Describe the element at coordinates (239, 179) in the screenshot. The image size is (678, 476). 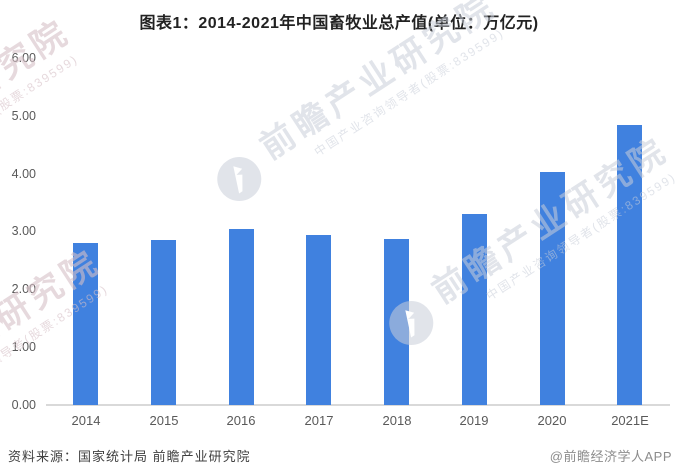
I see `qianzhan-logo-icon` at that location.